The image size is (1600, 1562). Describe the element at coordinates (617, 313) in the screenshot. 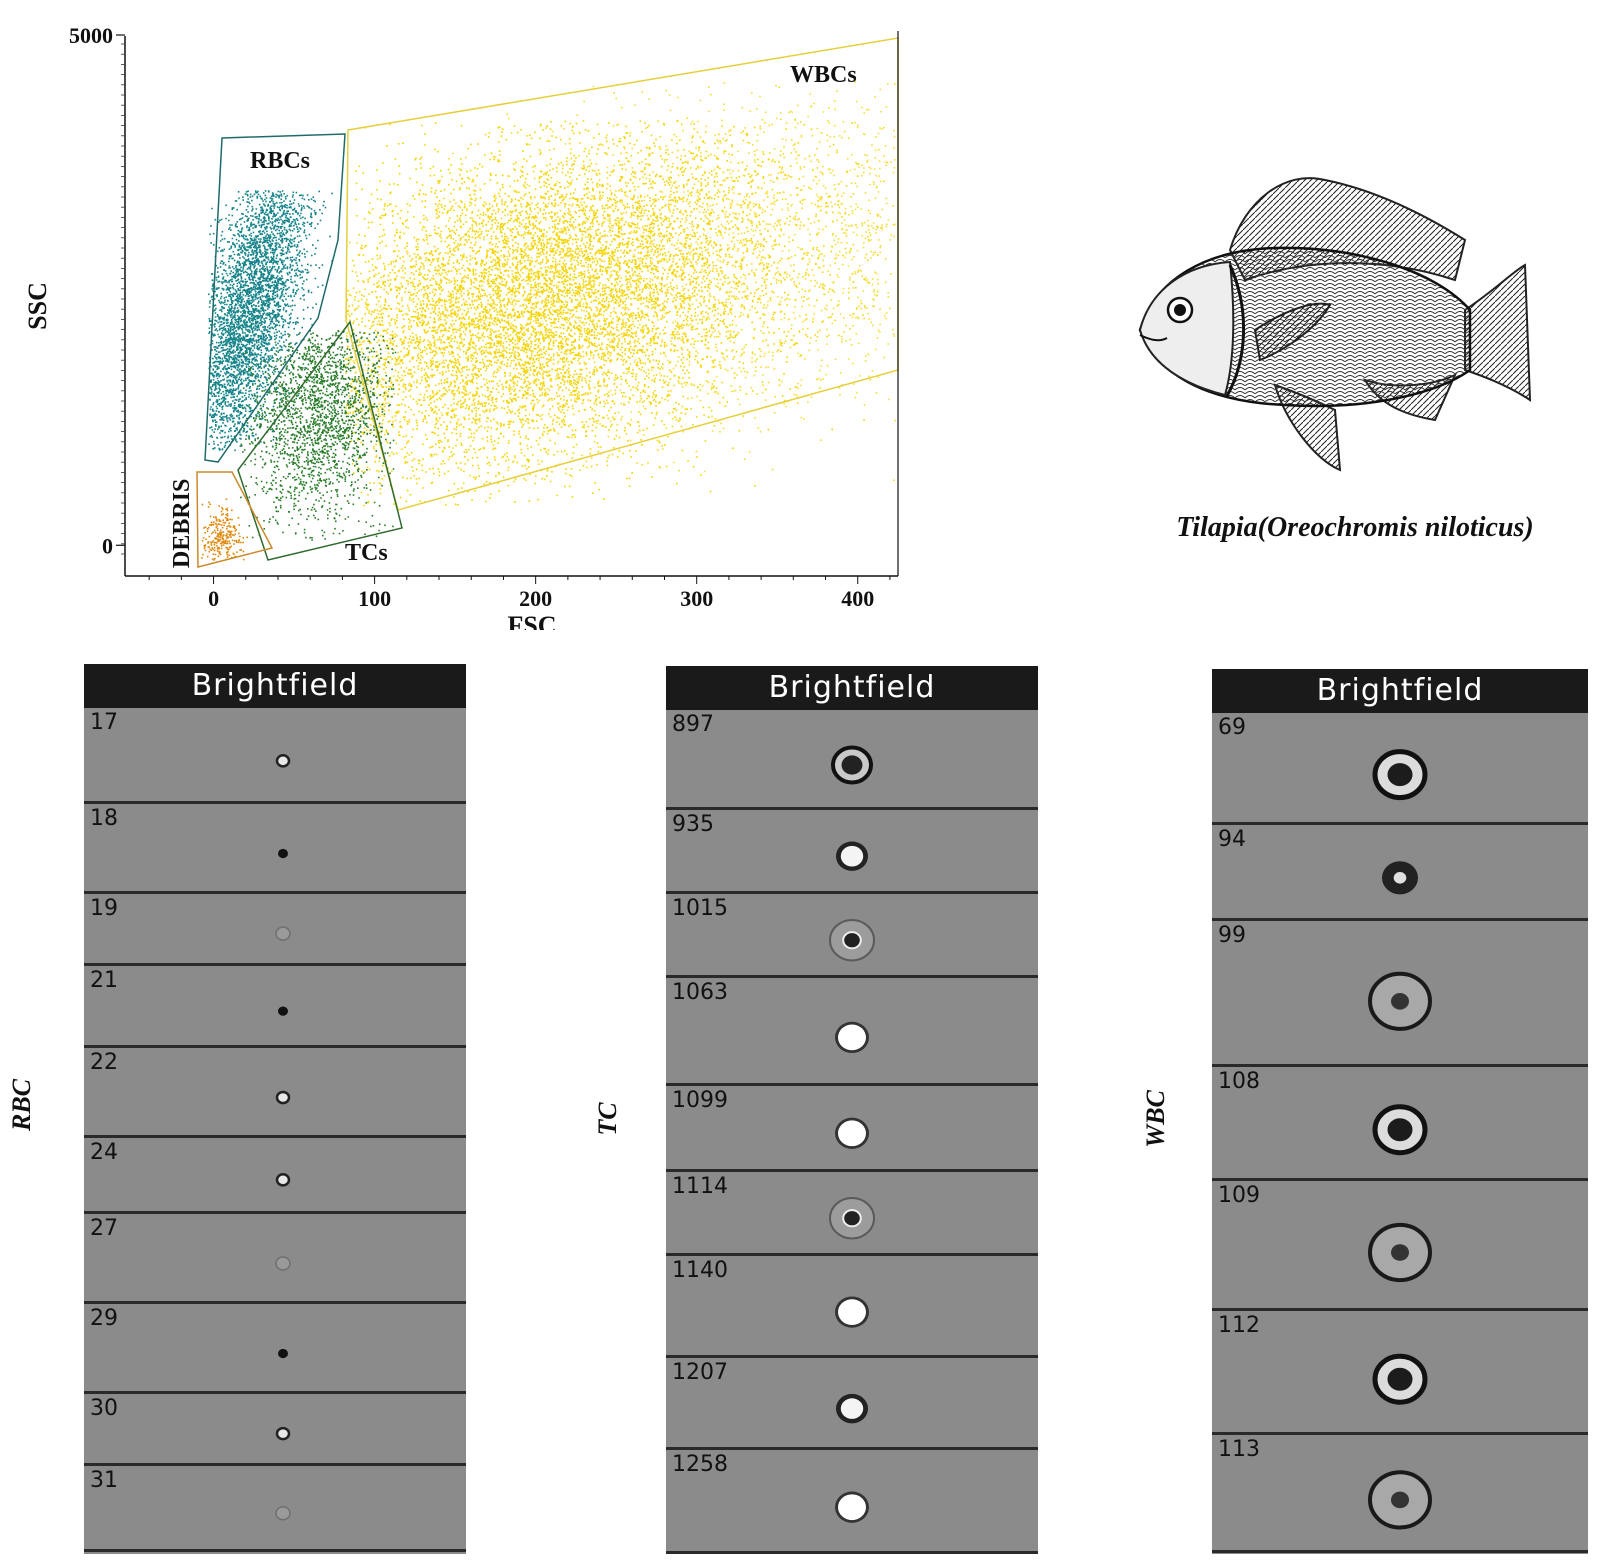

I see `wbc-dots` at that location.